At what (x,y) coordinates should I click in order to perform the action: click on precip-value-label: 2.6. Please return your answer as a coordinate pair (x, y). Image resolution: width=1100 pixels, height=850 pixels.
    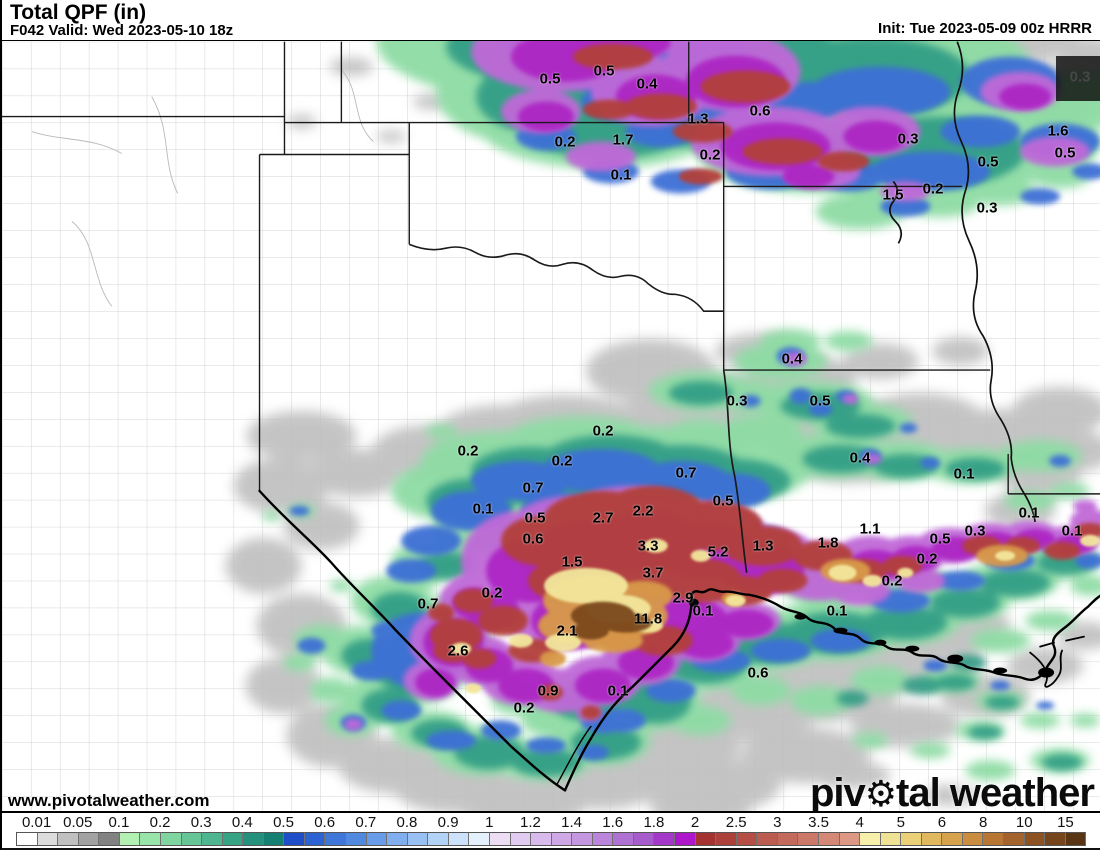
    Looking at the image, I should click on (458, 651).